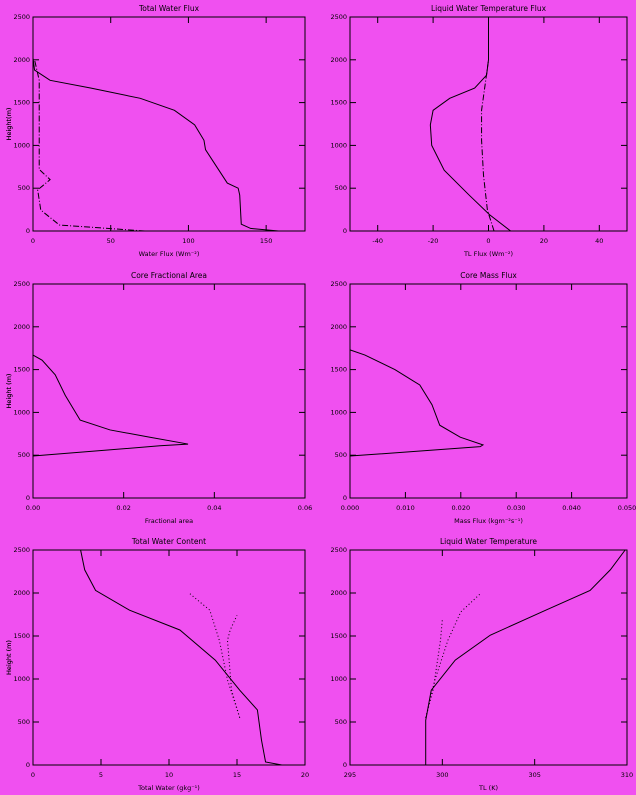  I want to click on x-tick-label: 0.00, so click(33, 508).